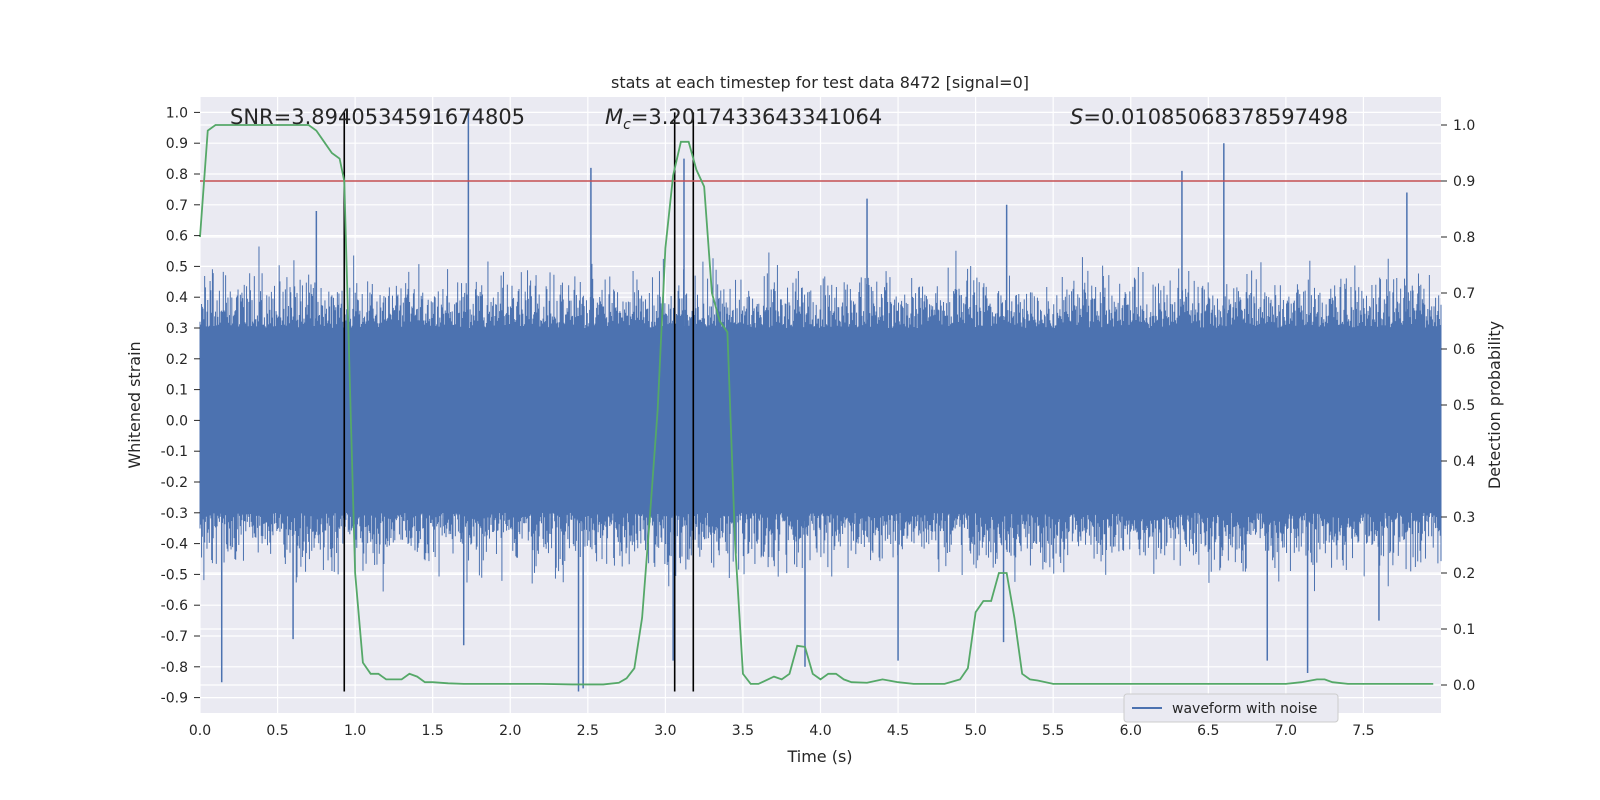 The width and height of the screenshot is (1600, 800). What do you see at coordinates (174, 637) in the screenshot?
I see `y-tick-label: -0.7` at bounding box center [174, 637].